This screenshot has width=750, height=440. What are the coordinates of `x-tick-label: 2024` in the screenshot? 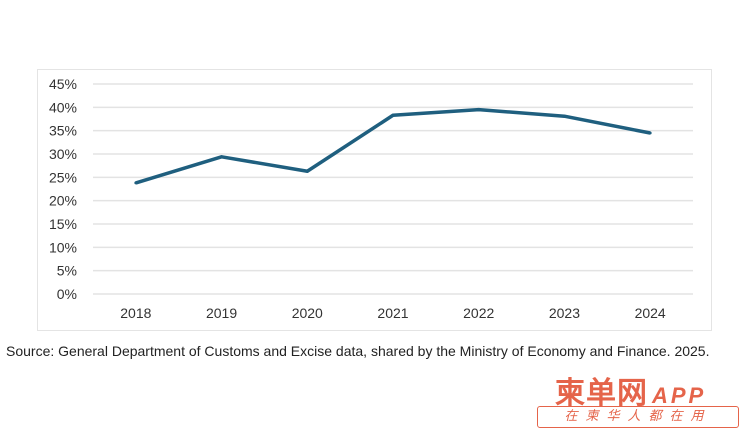 It's located at (650, 313).